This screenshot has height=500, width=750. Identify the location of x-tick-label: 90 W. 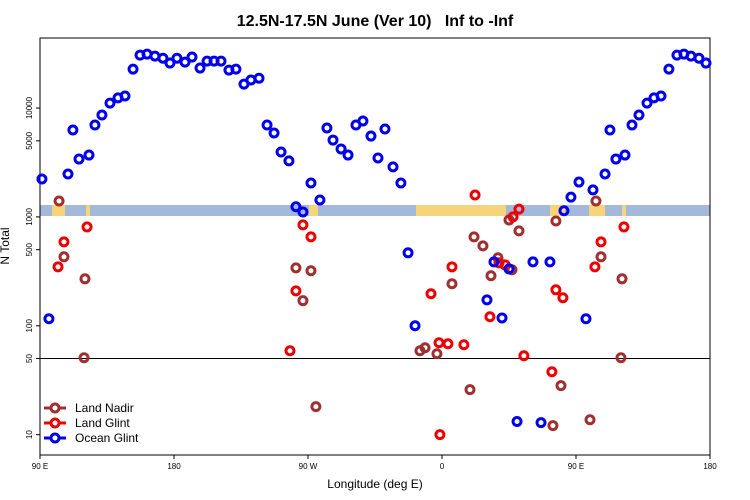
(308, 466).